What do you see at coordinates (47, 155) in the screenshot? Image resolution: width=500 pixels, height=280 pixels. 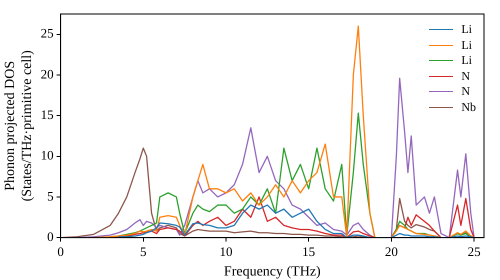 I see `y-tick-label: 10` at bounding box center [47, 155].